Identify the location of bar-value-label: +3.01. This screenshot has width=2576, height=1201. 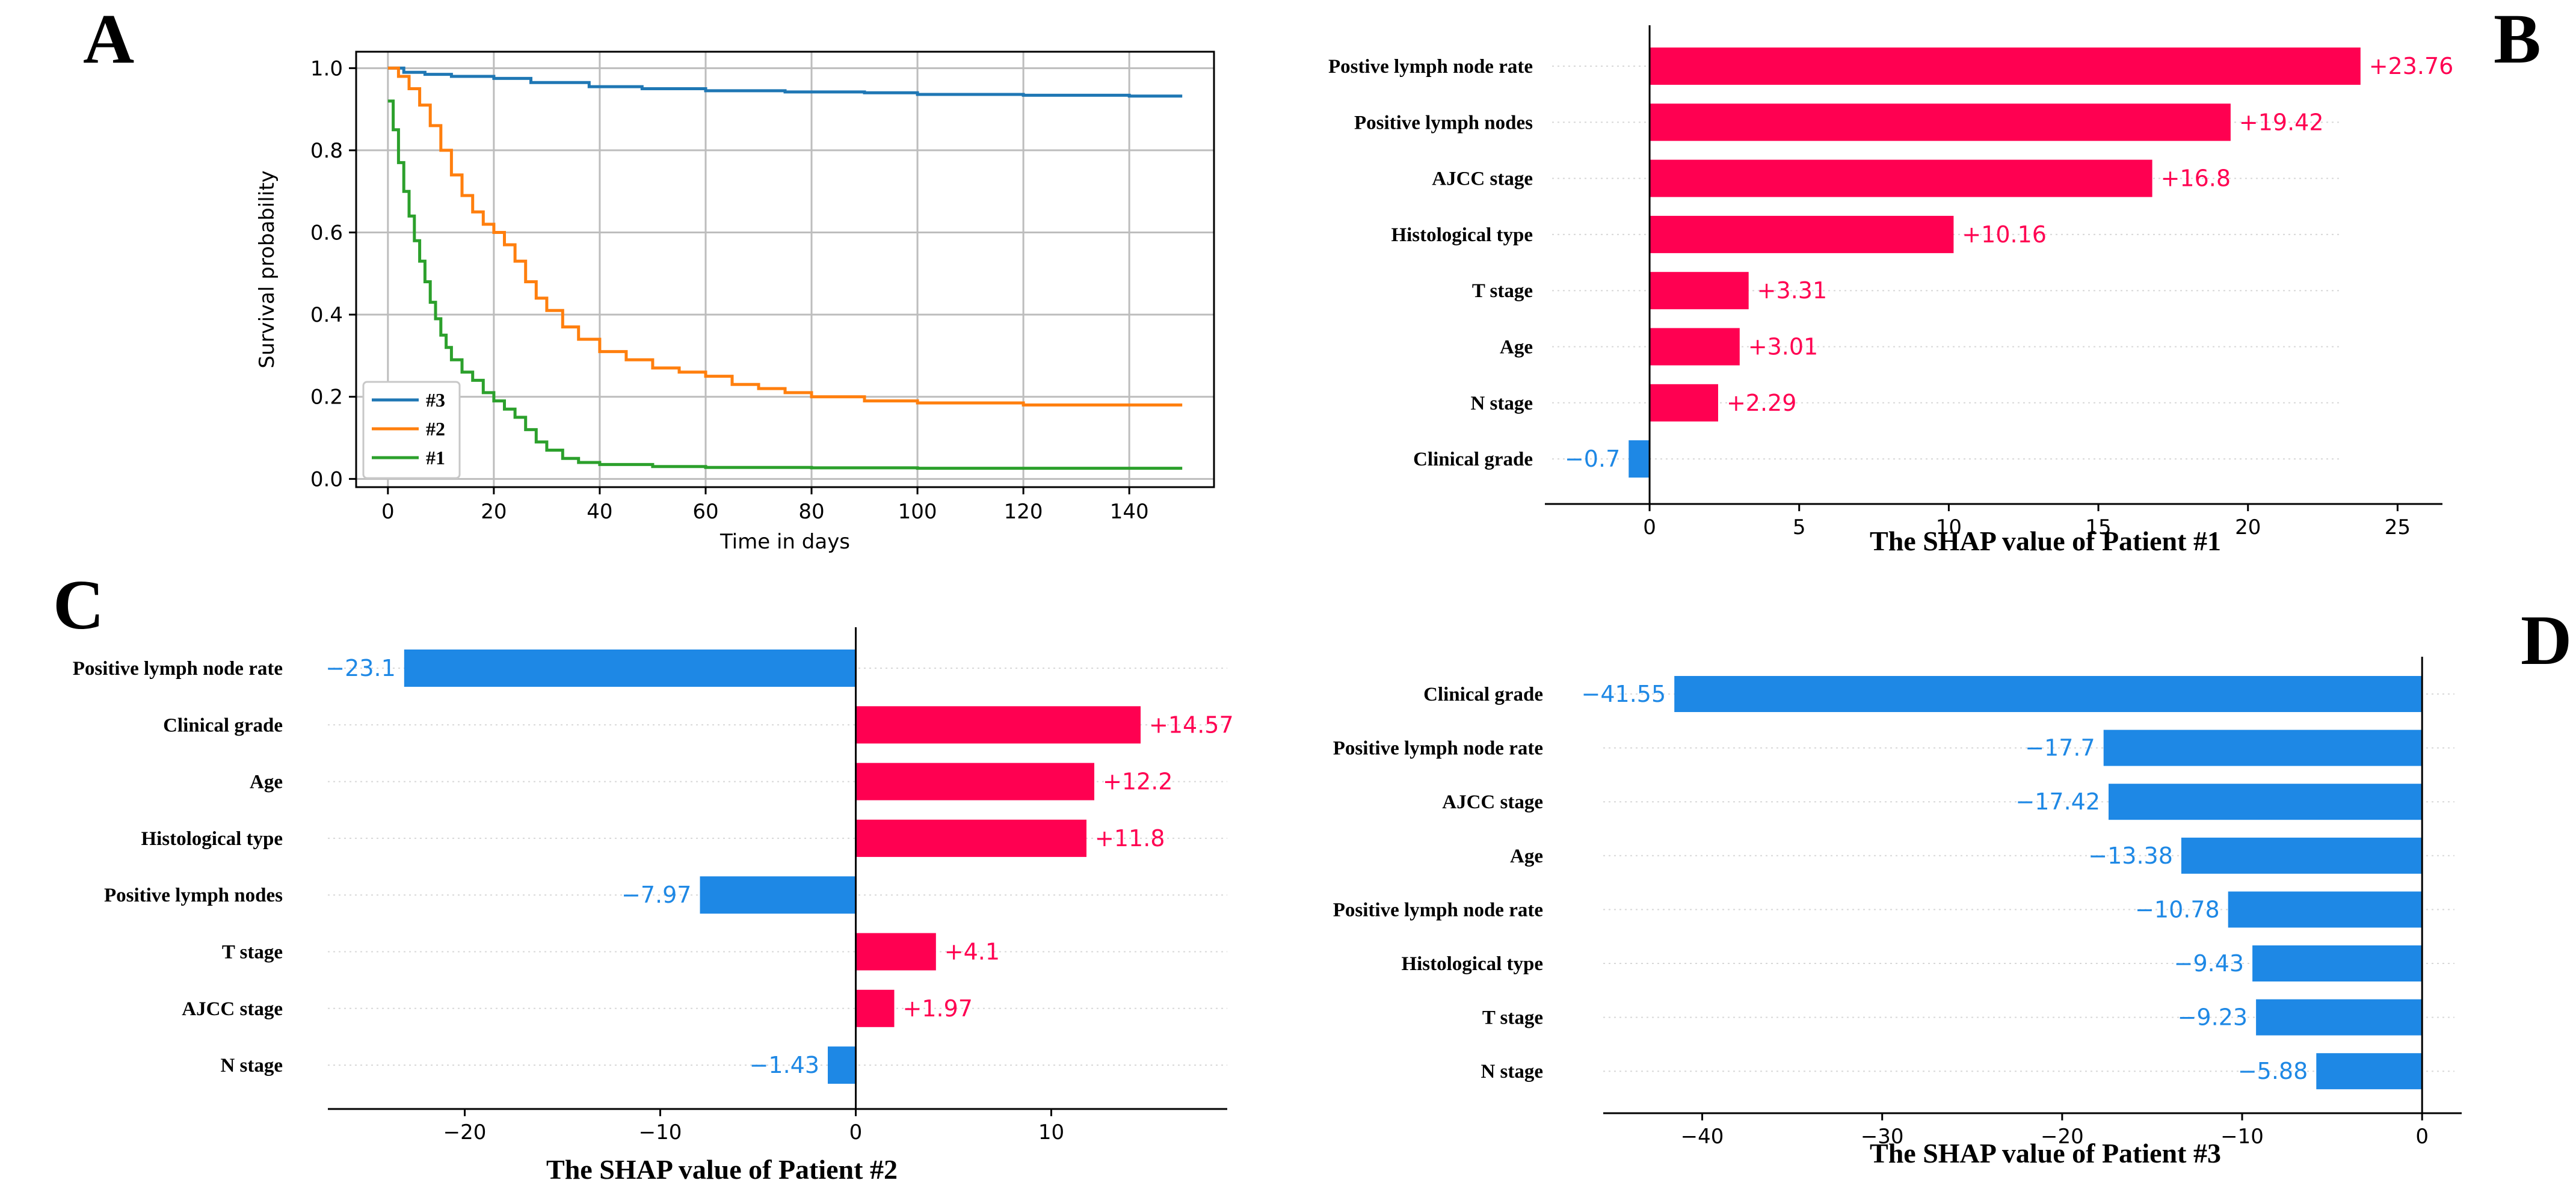
(1783, 347).